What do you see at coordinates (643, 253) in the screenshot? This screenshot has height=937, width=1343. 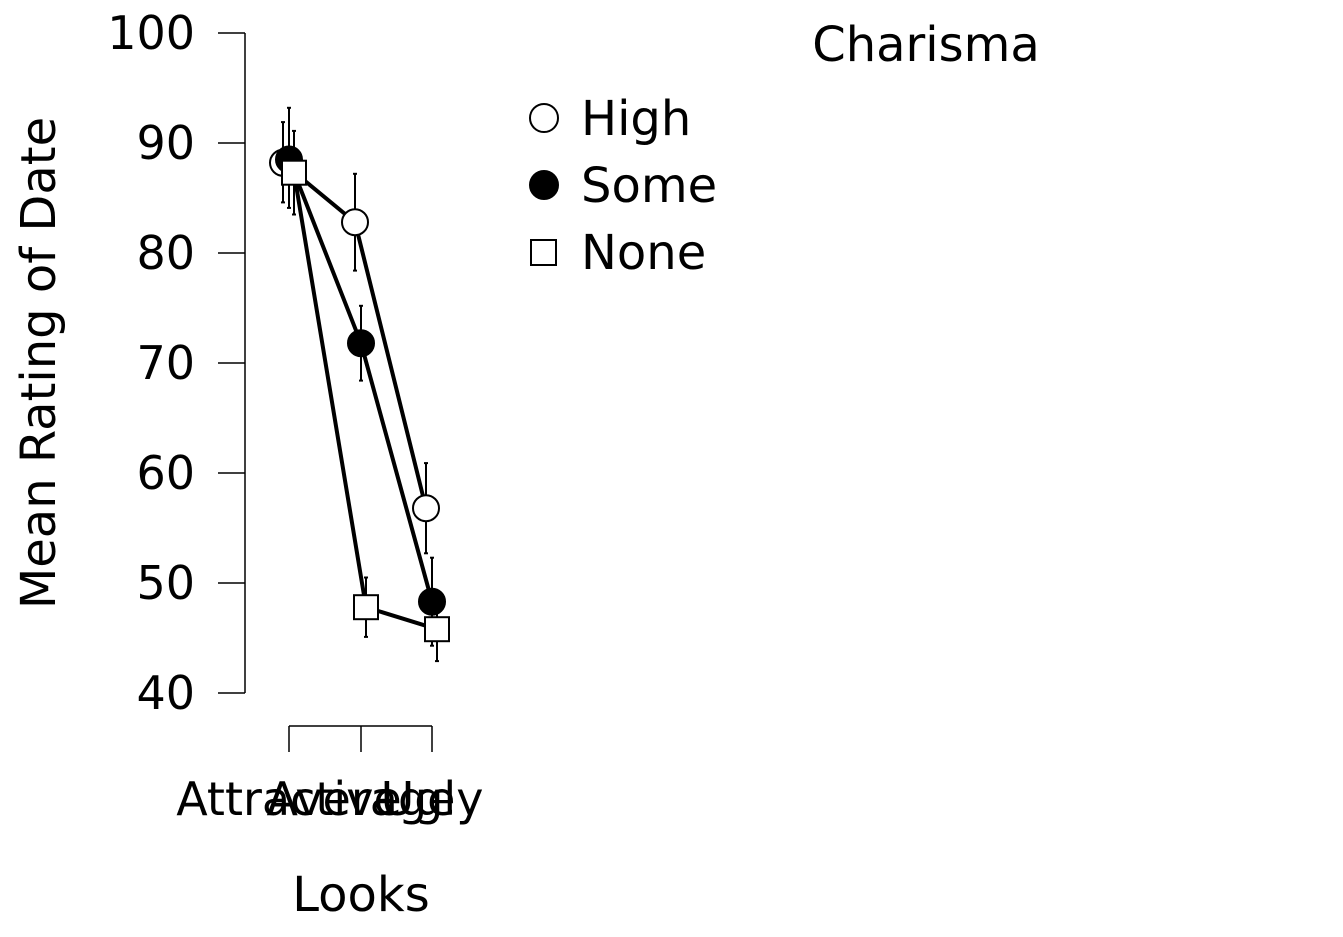 I see `legend-label-none: None` at bounding box center [643, 253].